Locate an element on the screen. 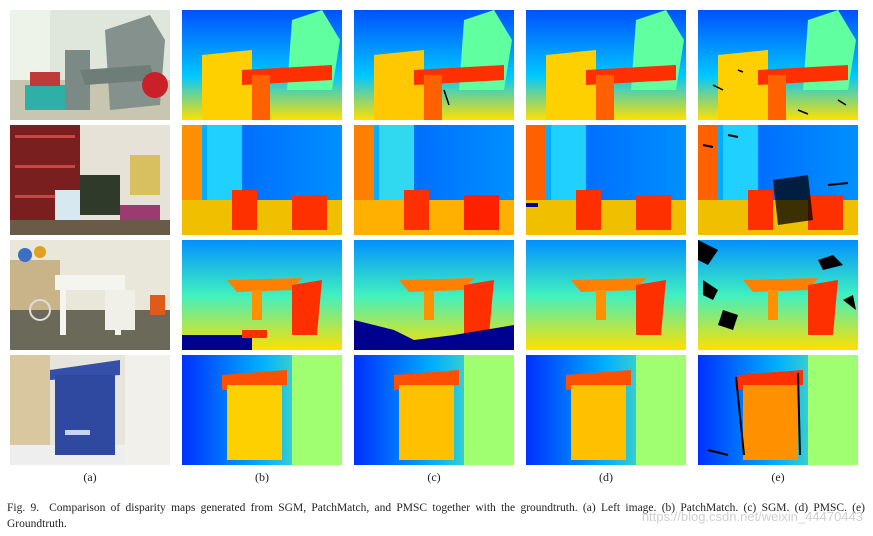 The image size is (873, 536). disparity-row3-pmsc is located at coordinates (606, 295).